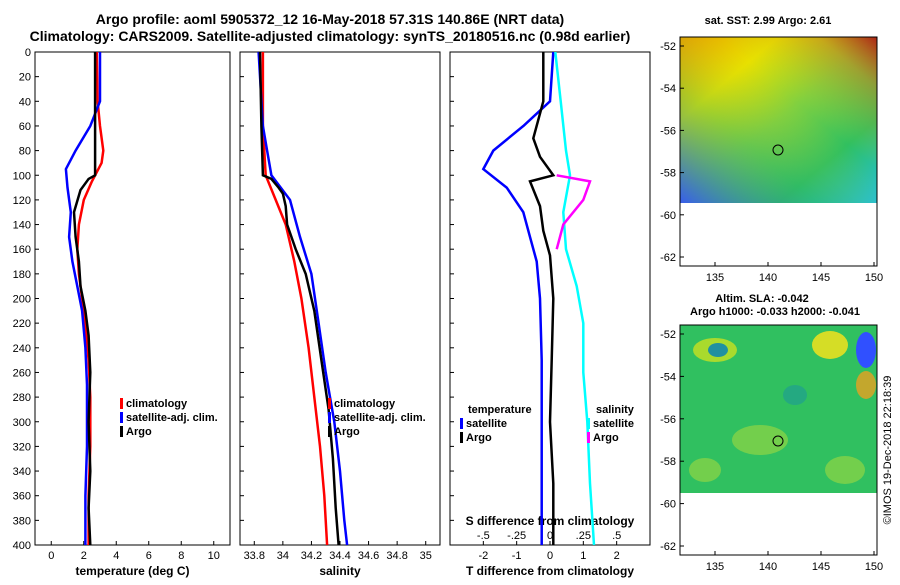  I want to click on series-line-temperature-satellite, so click(518, 298).